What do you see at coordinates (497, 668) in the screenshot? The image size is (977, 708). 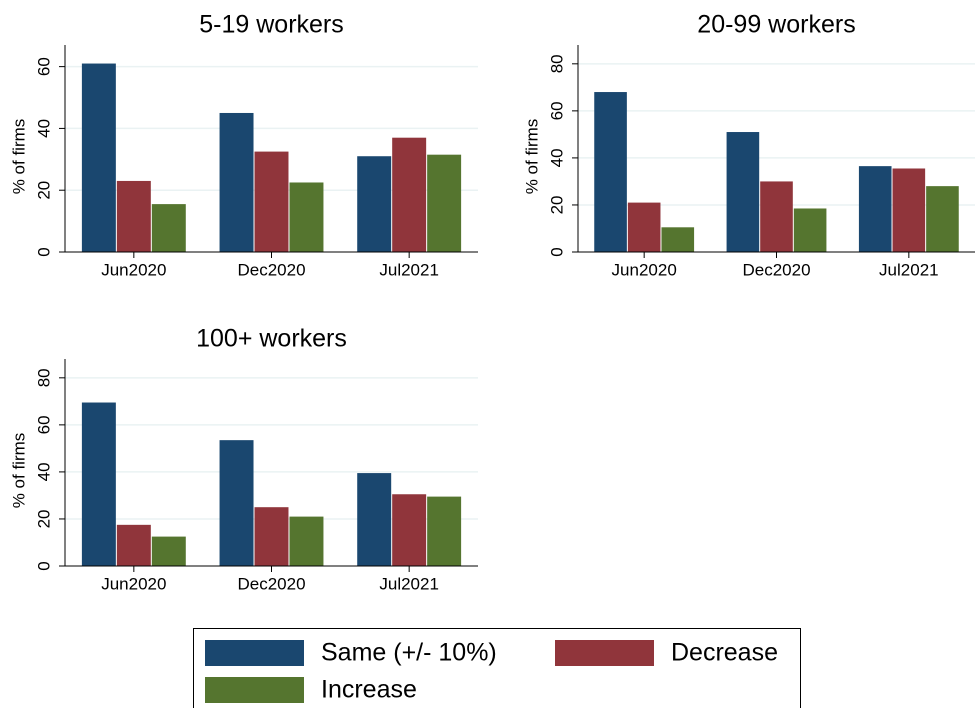 I see `legend-box` at bounding box center [497, 668].